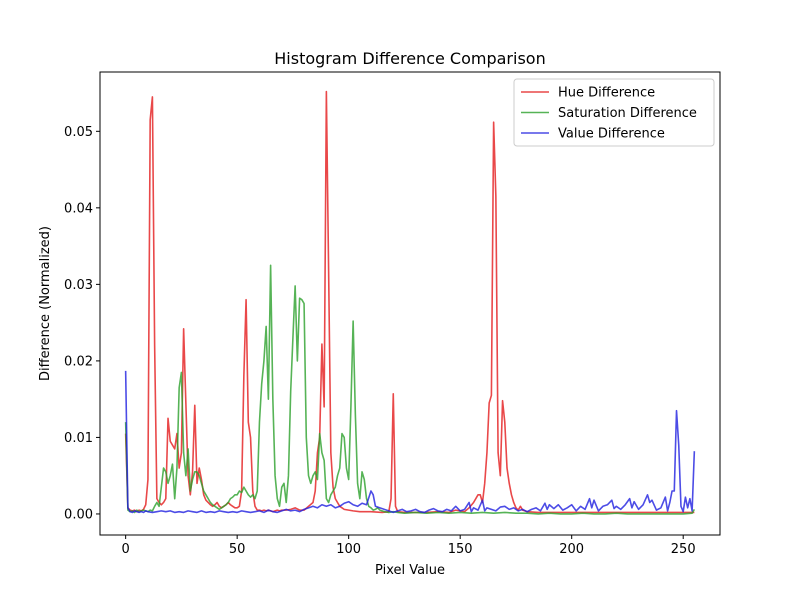 This screenshot has height=600, width=800. I want to click on legend-box, so click(614, 112).